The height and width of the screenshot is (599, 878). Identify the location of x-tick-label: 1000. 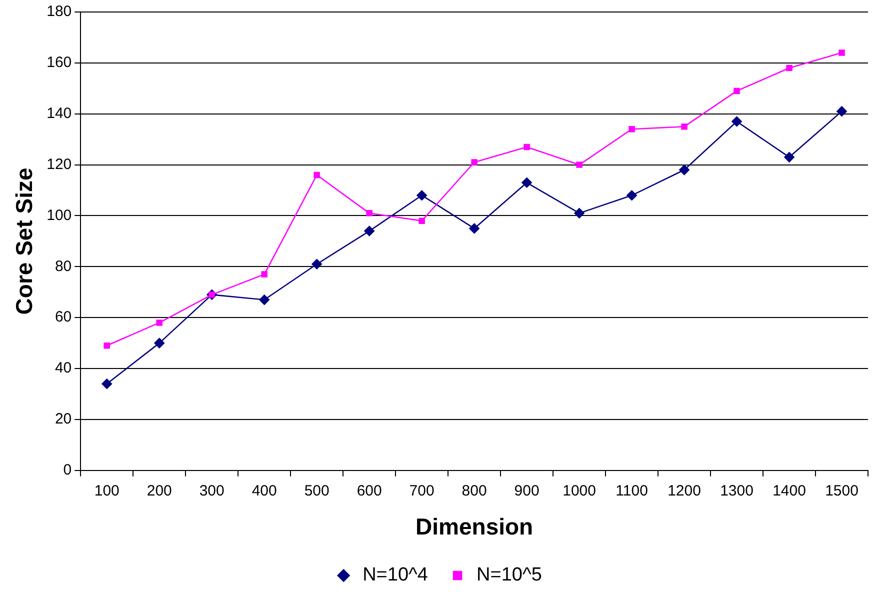
(579, 491).